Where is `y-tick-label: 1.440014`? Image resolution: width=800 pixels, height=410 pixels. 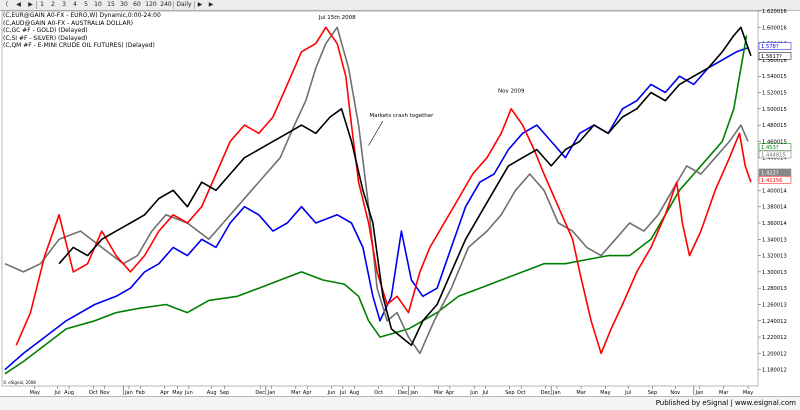 y-tick-label: 1.440014 is located at coordinates (774, 159).